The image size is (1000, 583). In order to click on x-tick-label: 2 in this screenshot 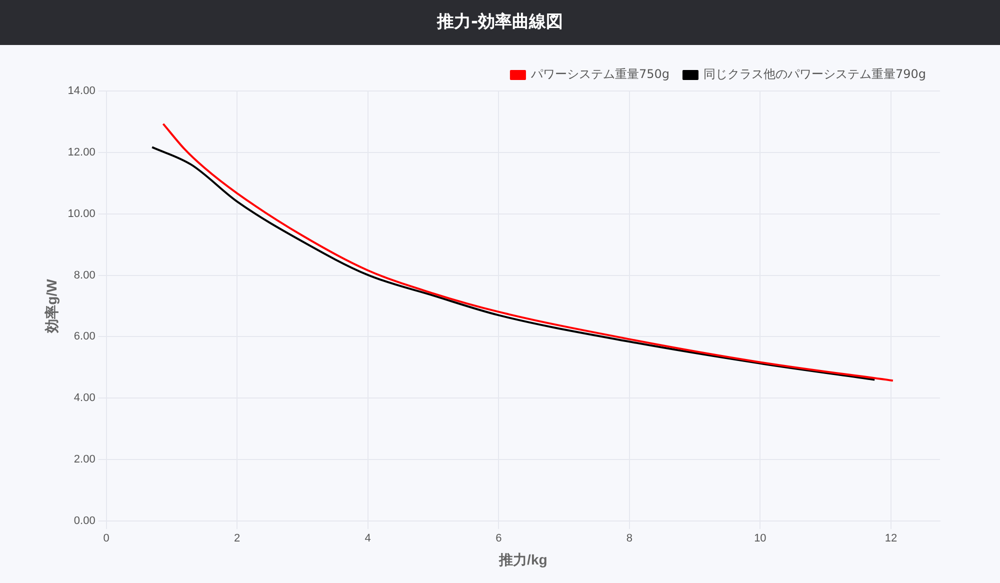, I will do `click(237, 538)`.